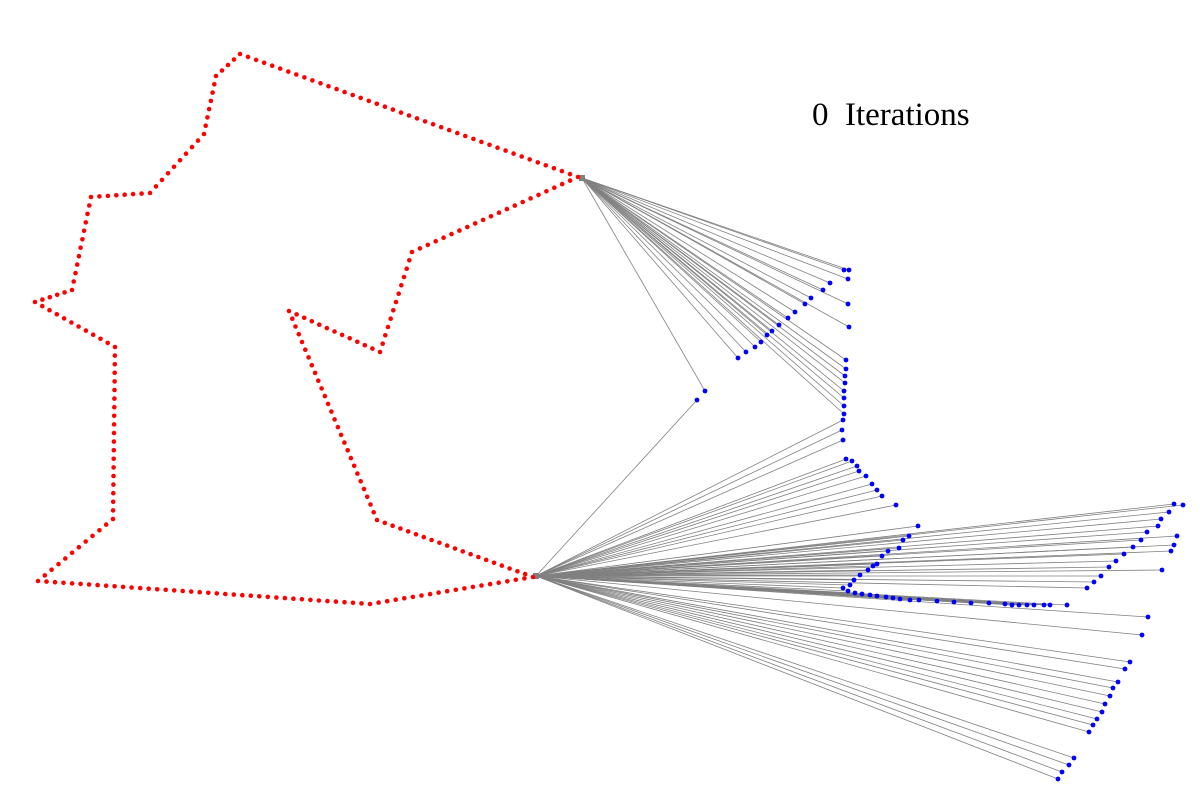 This screenshot has width=1200, height=805. I want to click on link-hub-marker, so click(582, 178).